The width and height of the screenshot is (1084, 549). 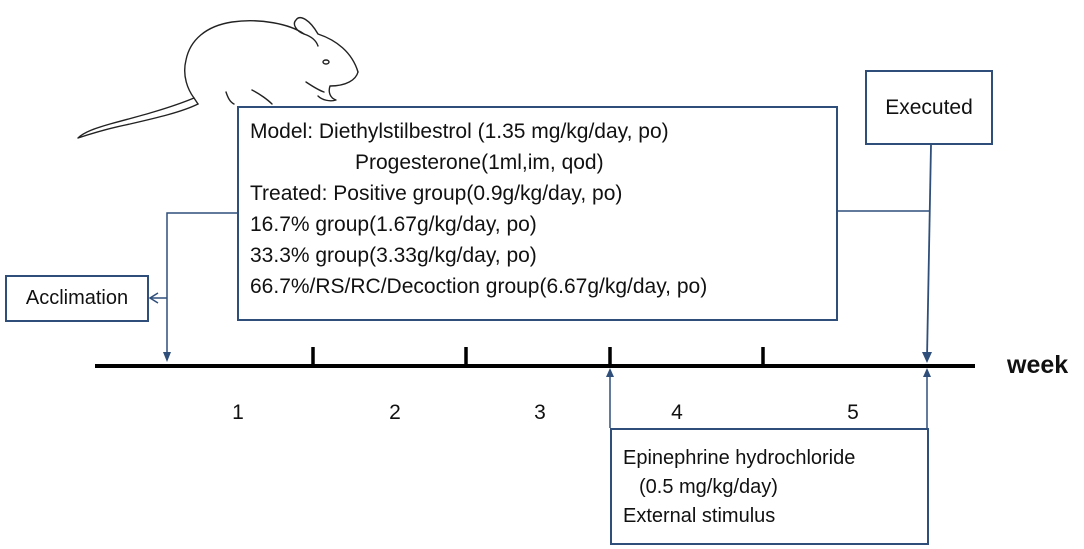 What do you see at coordinates (393, 224) in the screenshot?
I see `group-line: 16.7% group(1.67g/kg/day, po)` at bounding box center [393, 224].